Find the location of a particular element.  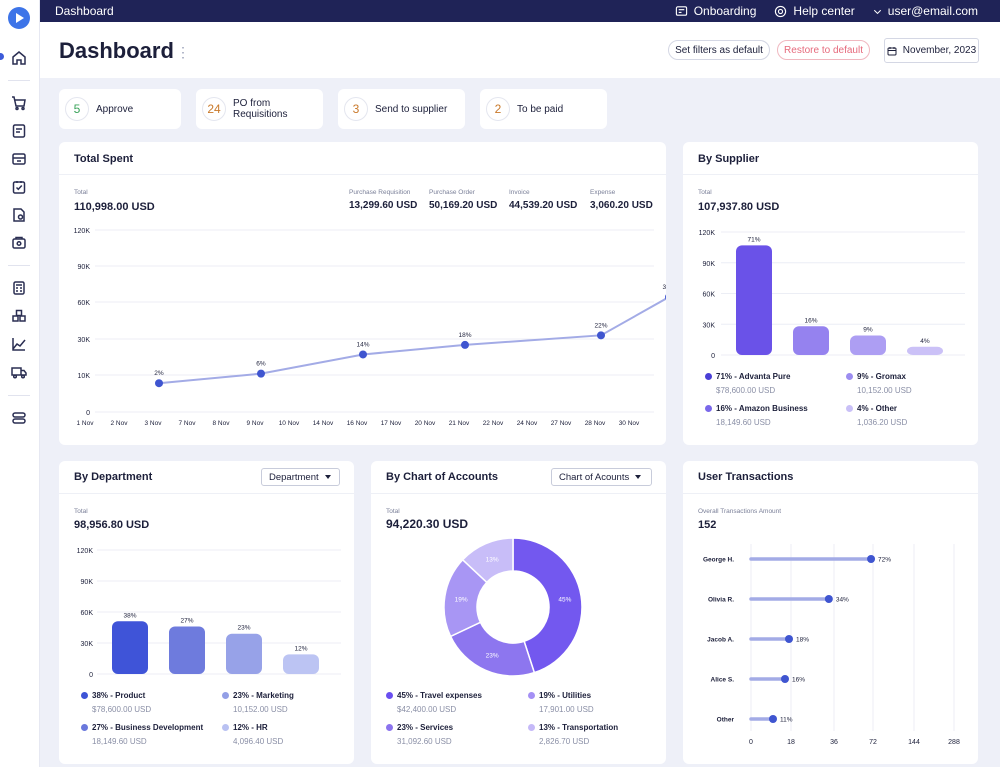

help-center-link: Help center is located at coordinates (814, 11).